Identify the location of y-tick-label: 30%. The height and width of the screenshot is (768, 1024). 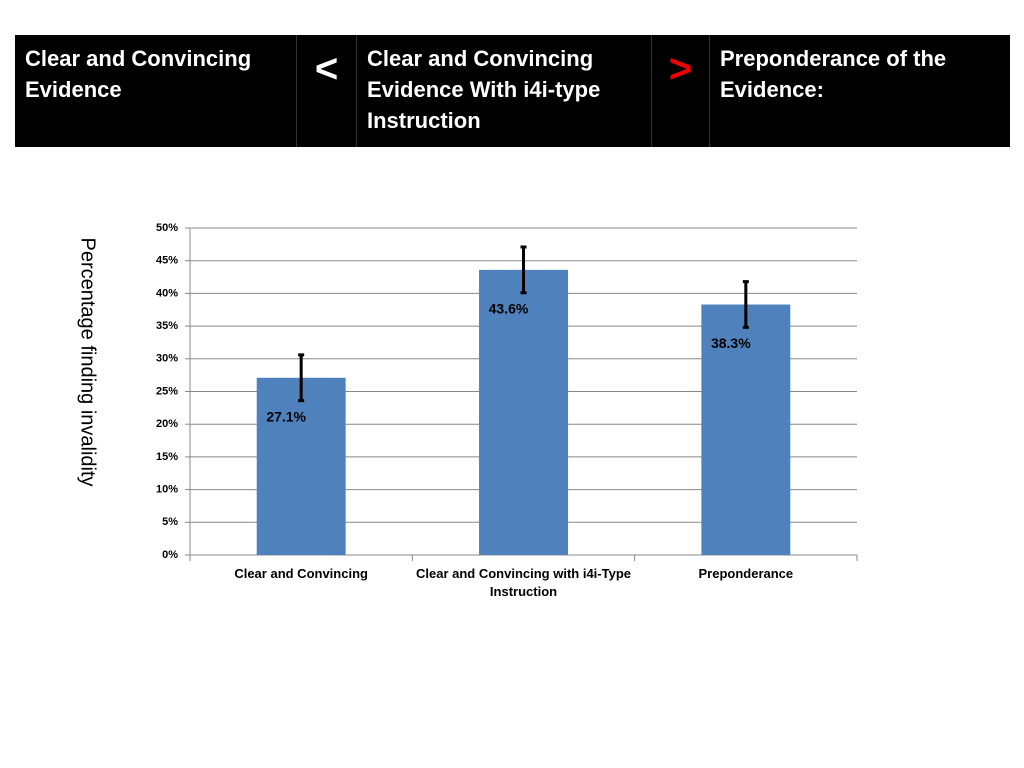
(167, 359).